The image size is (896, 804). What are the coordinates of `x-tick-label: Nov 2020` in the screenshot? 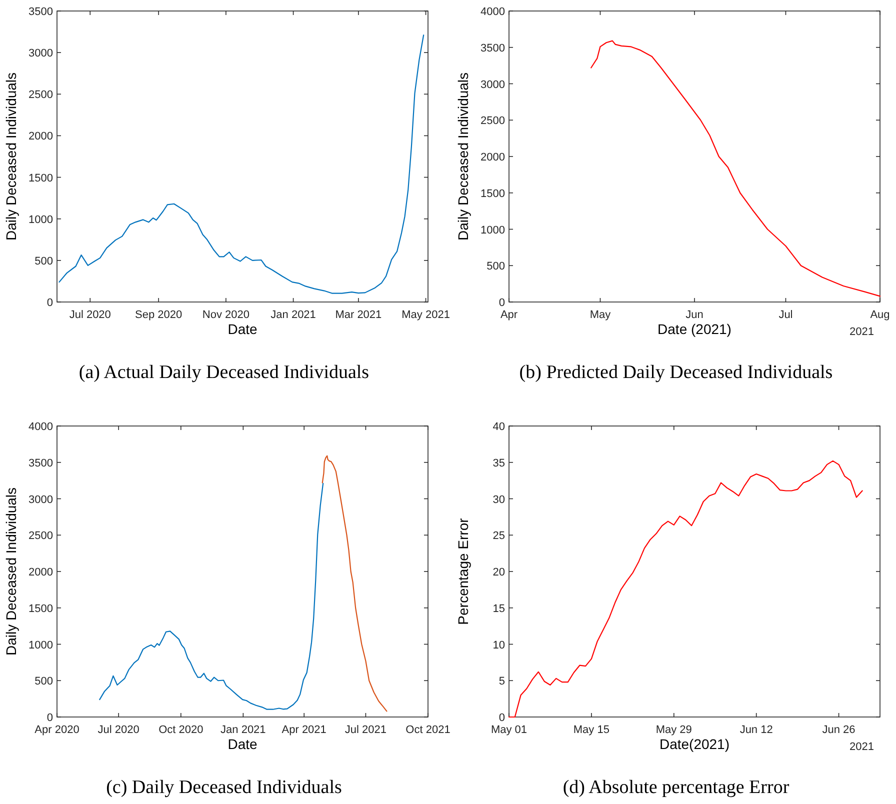 It's located at (226, 315).